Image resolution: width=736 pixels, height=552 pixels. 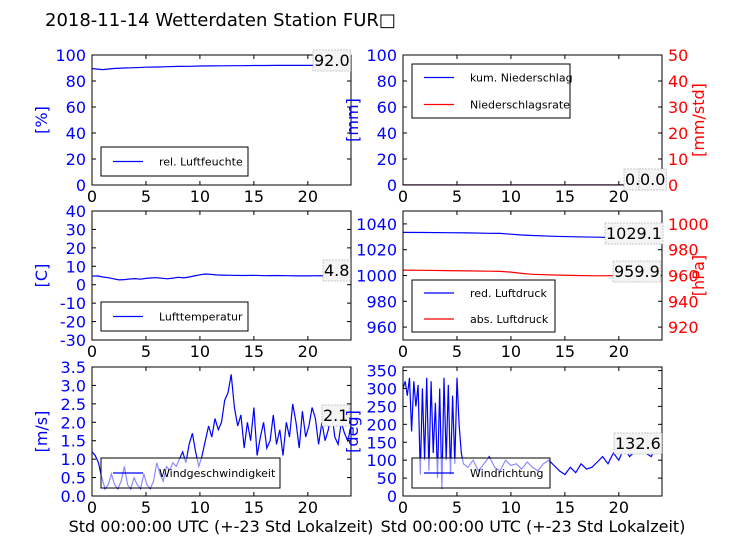 I want to click on y-tick-label-right: 20, so click(x=678, y=133).